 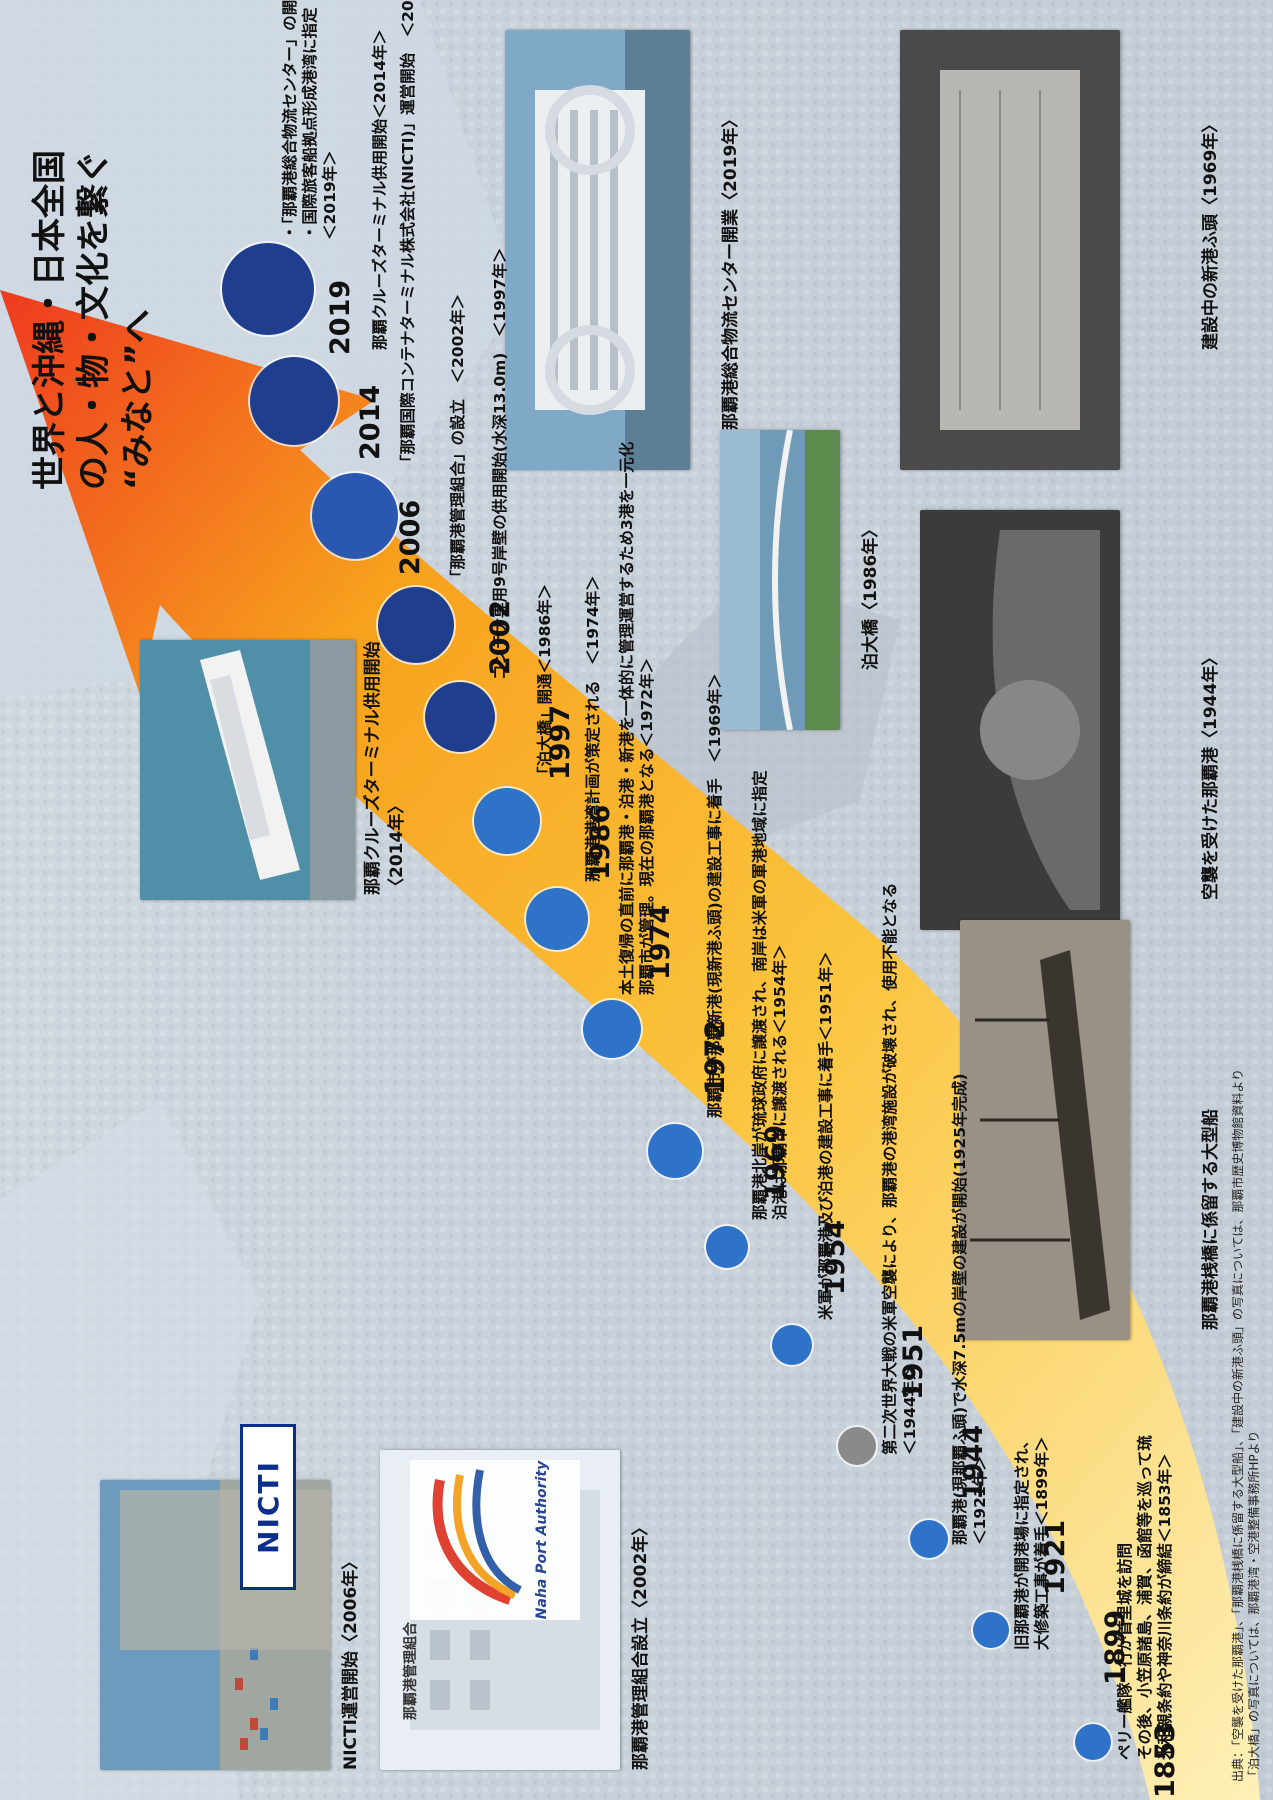 I want to click on photo-logistics-center, so click(x=597, y=250).